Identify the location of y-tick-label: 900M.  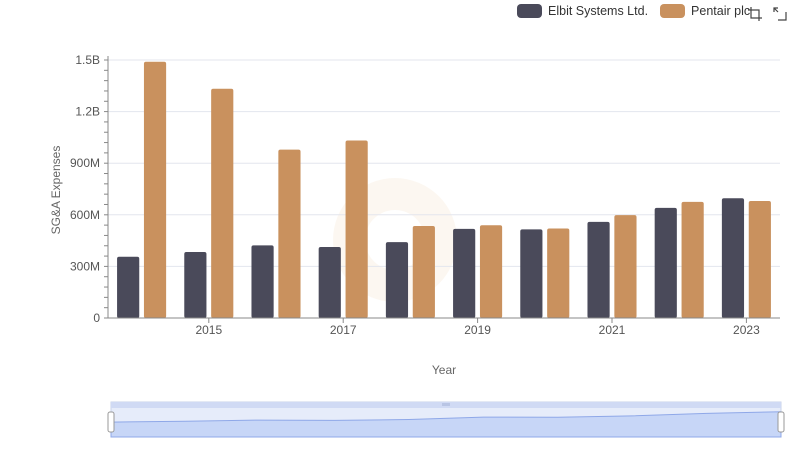
(85, 163).